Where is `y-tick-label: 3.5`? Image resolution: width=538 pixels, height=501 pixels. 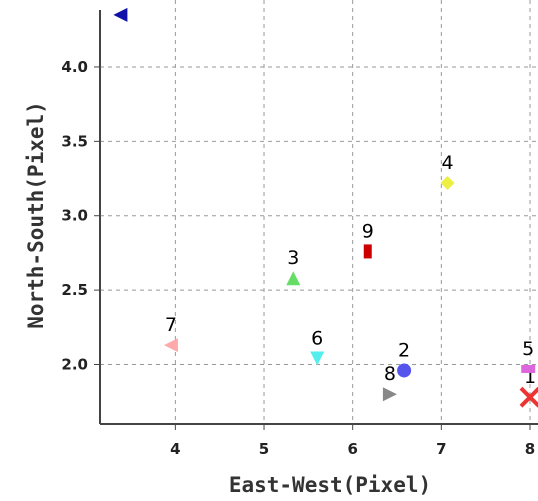
y-tick-label: 3.5 is located at coordinates (74, 141).